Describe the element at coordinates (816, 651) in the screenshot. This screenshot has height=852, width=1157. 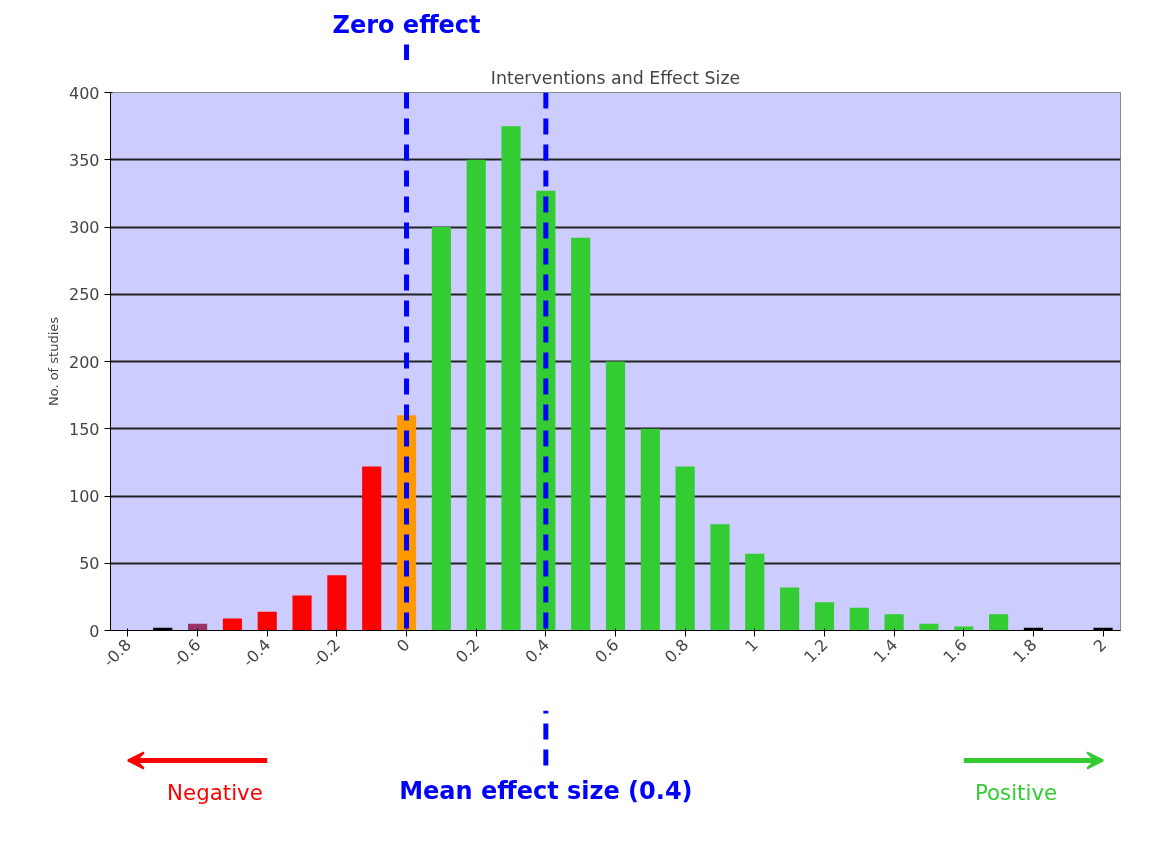
I see `x-tick-label: 1.2` at that location.